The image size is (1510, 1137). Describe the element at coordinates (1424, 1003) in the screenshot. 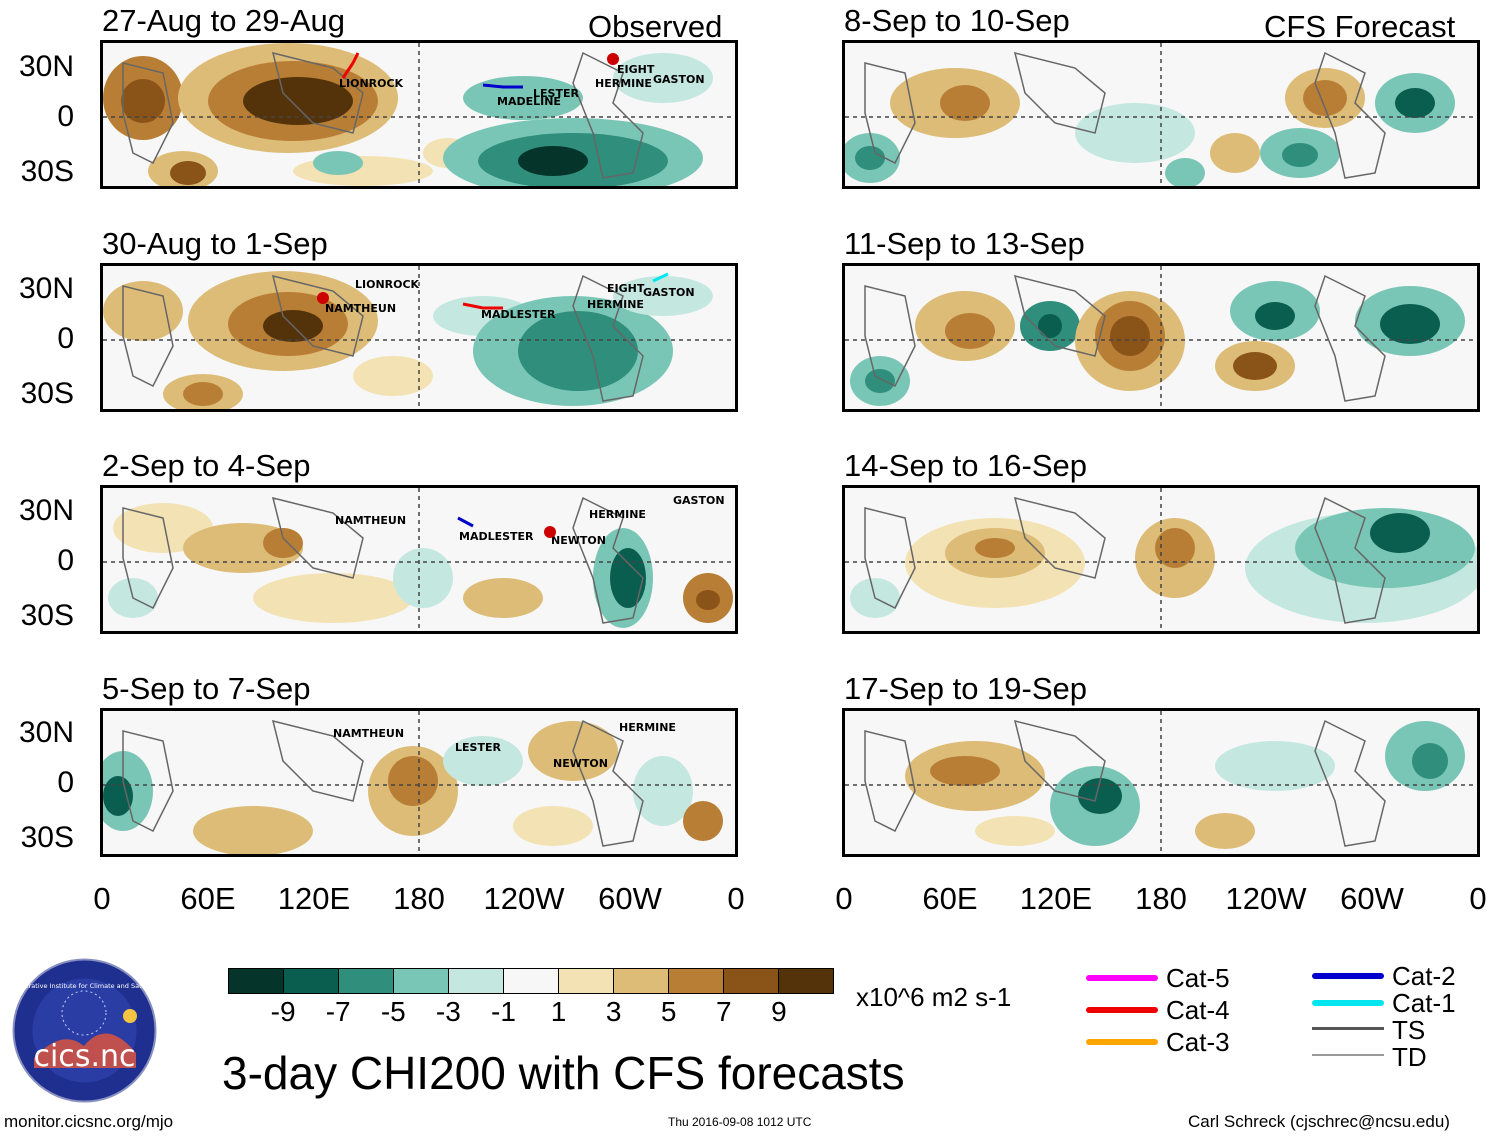

I see `legend-label-cat-1: Cat-1` at that location.